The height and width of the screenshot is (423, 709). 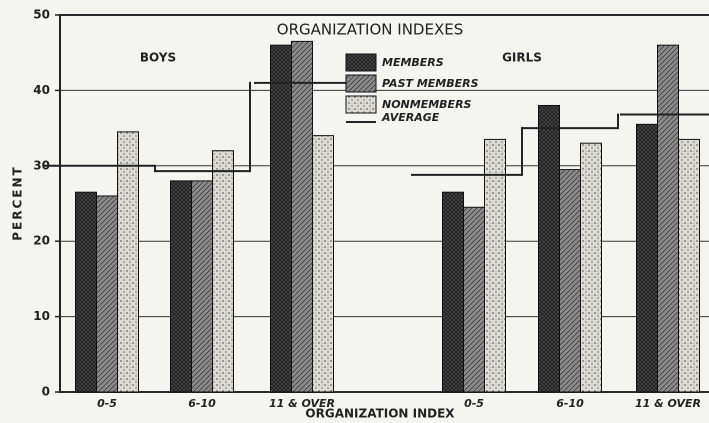 What do you see at coordinates (41, 241) in the screenshot?
I see `y-tick-label: 20` at bounding box center [41, 241].